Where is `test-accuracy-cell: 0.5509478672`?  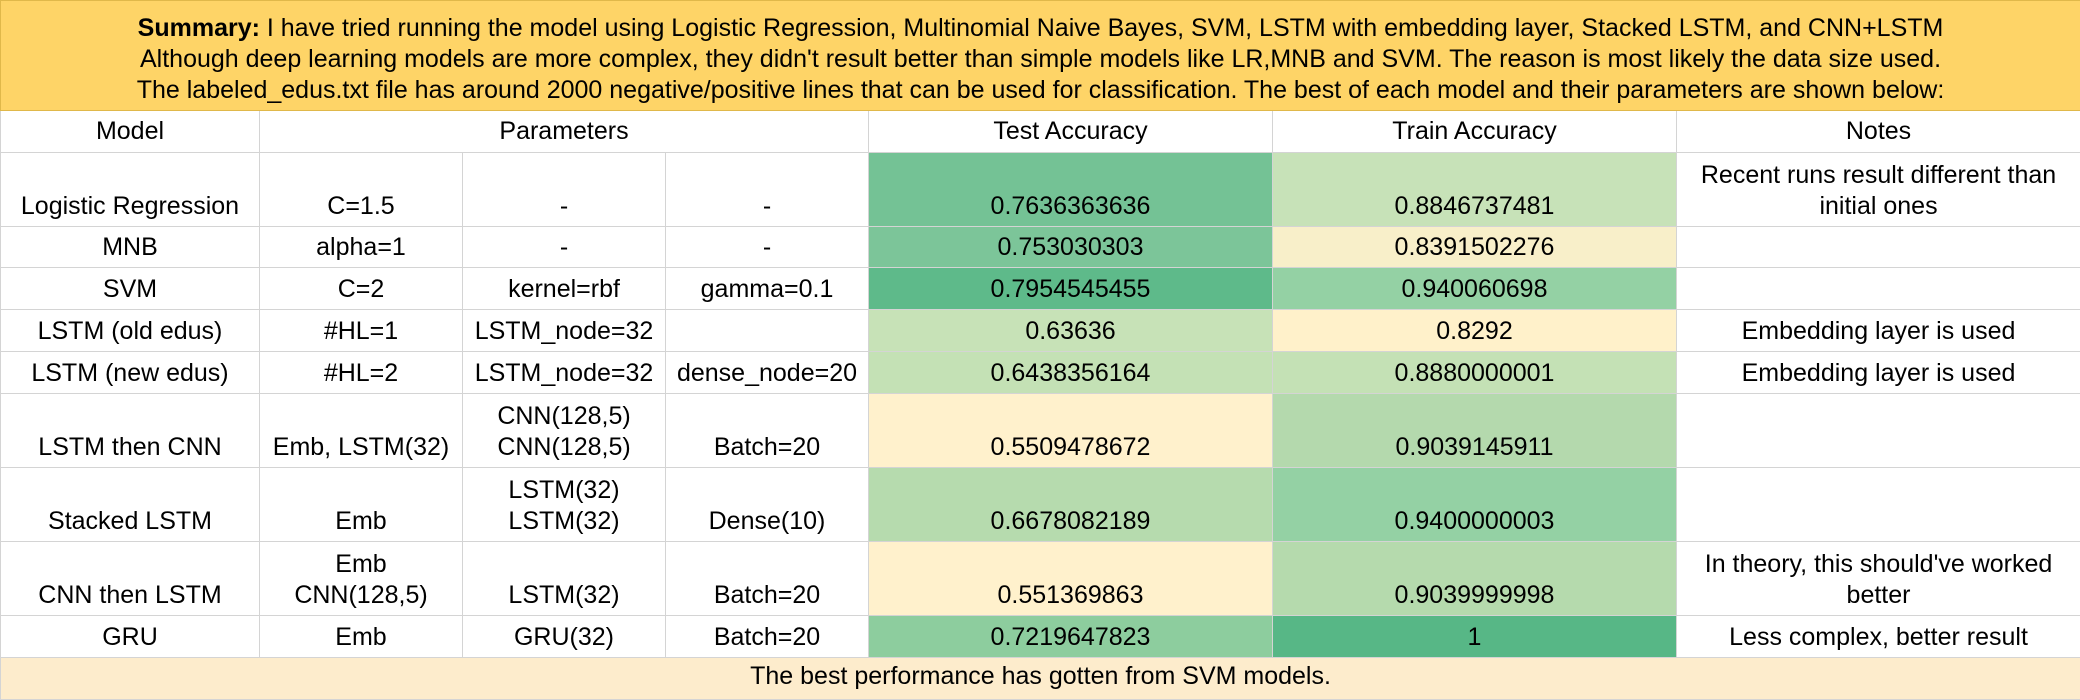 test-accuracy-cell: 0.5509478672 is located at coordinates (1070, 430).